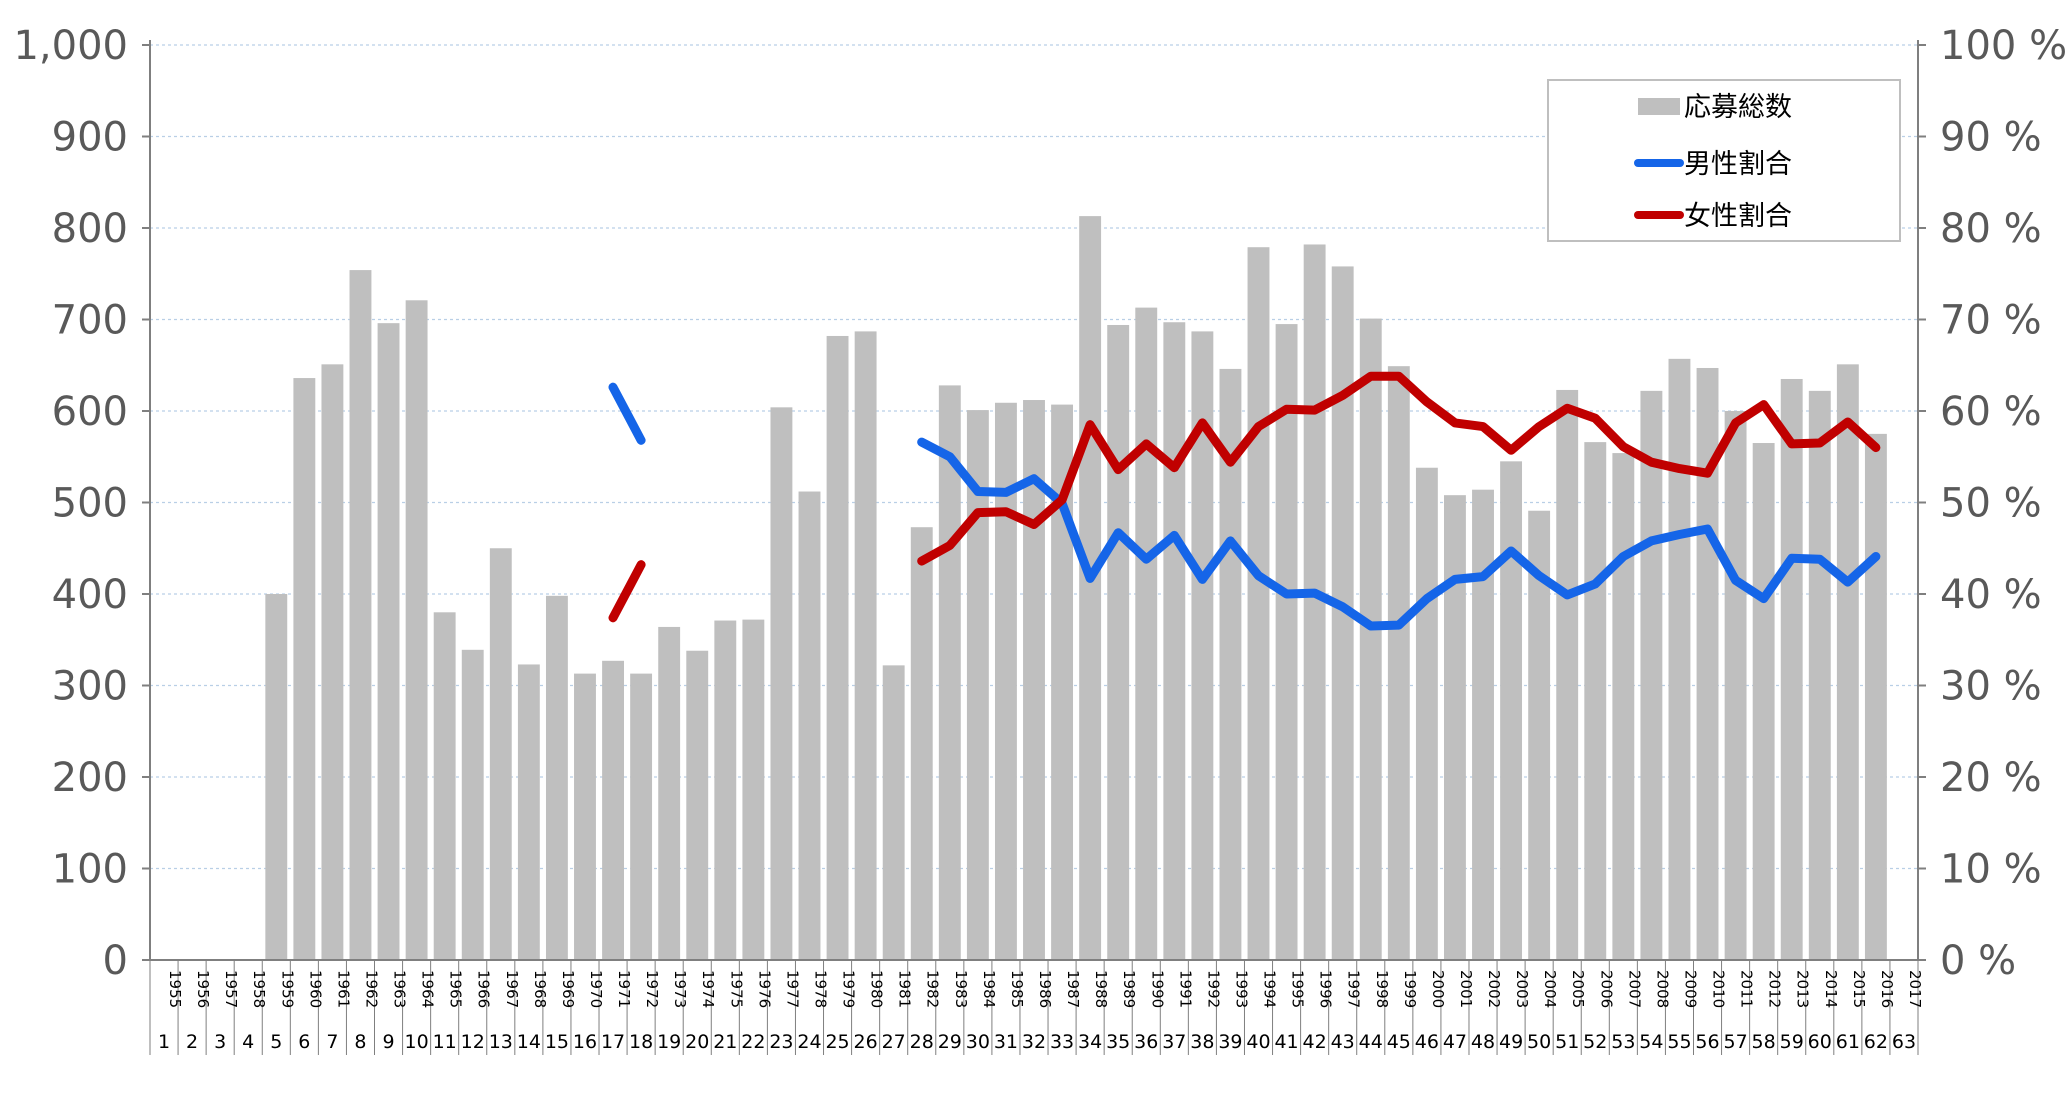 Image resolution: width=2070 pixels, height=1101 pixels. What do you see at coordinates (1045, 989) in the screenshot?
I see `year-label-1986: 1986` at bounding box center [1045, 989].